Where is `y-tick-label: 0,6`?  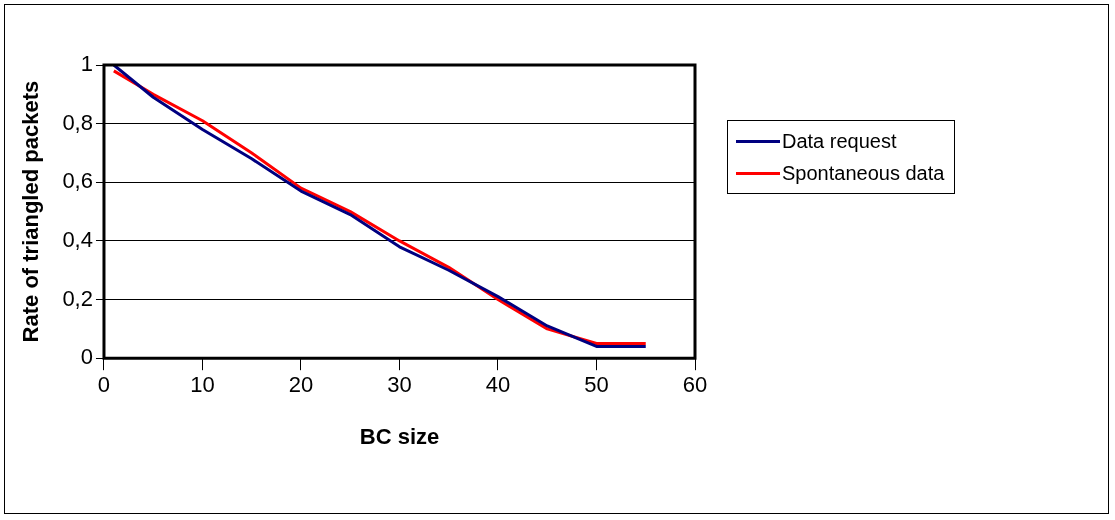
y-tick-label: 0,6 is located at coordinates (77, 181).